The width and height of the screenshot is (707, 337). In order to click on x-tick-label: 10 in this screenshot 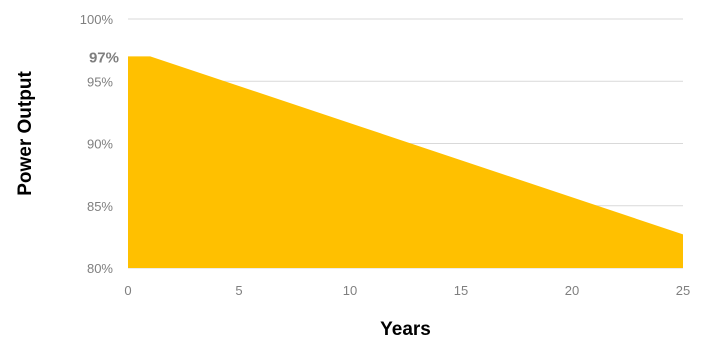, I will do `click(350, 290)`.